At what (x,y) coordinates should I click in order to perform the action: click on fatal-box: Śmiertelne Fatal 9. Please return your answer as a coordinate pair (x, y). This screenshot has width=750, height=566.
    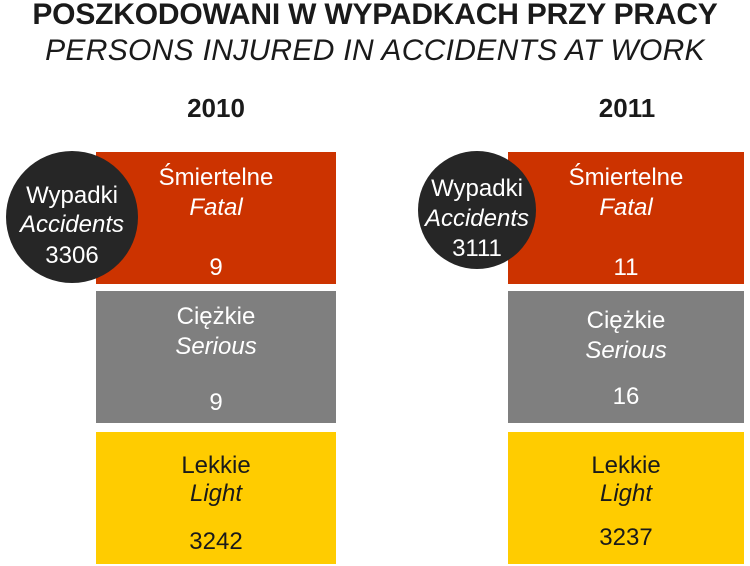
    Looking at the image, I should click on (216, 218).